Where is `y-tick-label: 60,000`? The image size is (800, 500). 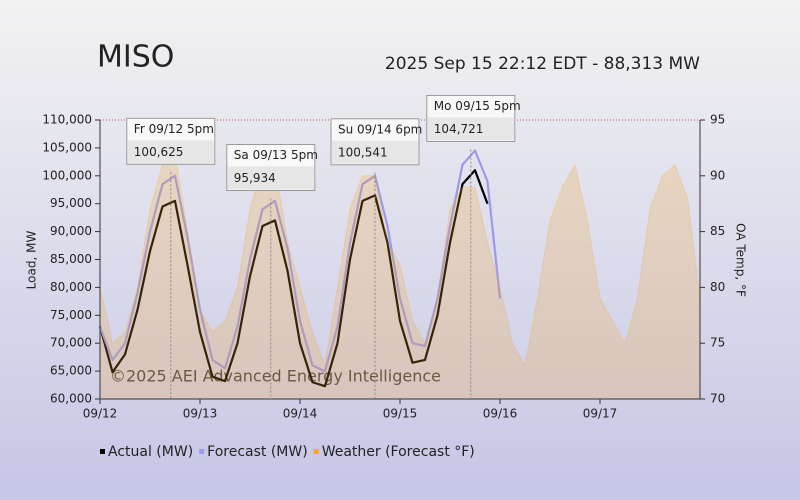 y-tick-label: 60,000 is located at coordinates (71, 399).